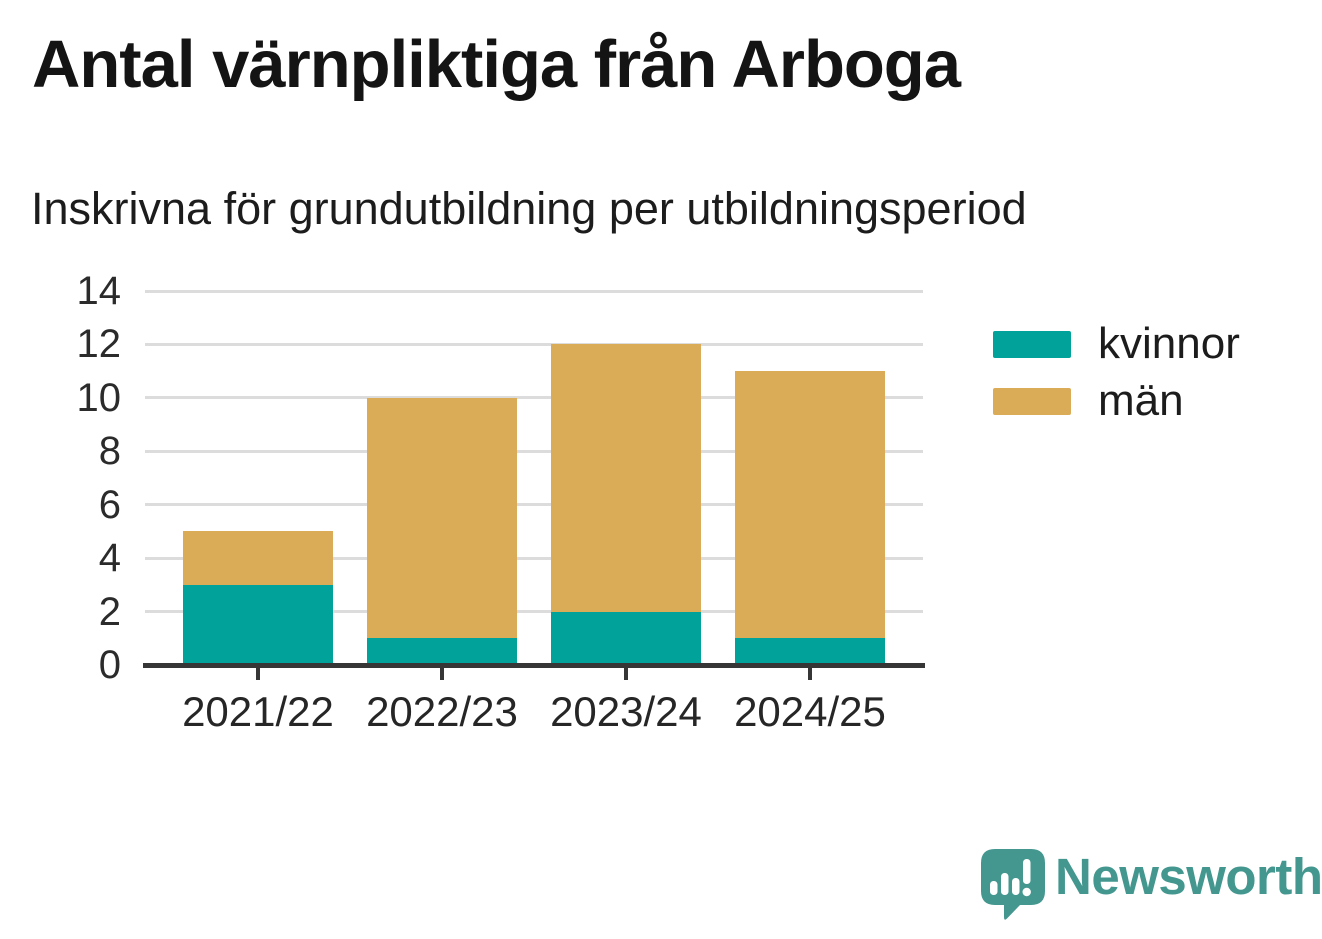  I want to click on x-tick-label-2021/22: 2021/22, so click(258, 711).